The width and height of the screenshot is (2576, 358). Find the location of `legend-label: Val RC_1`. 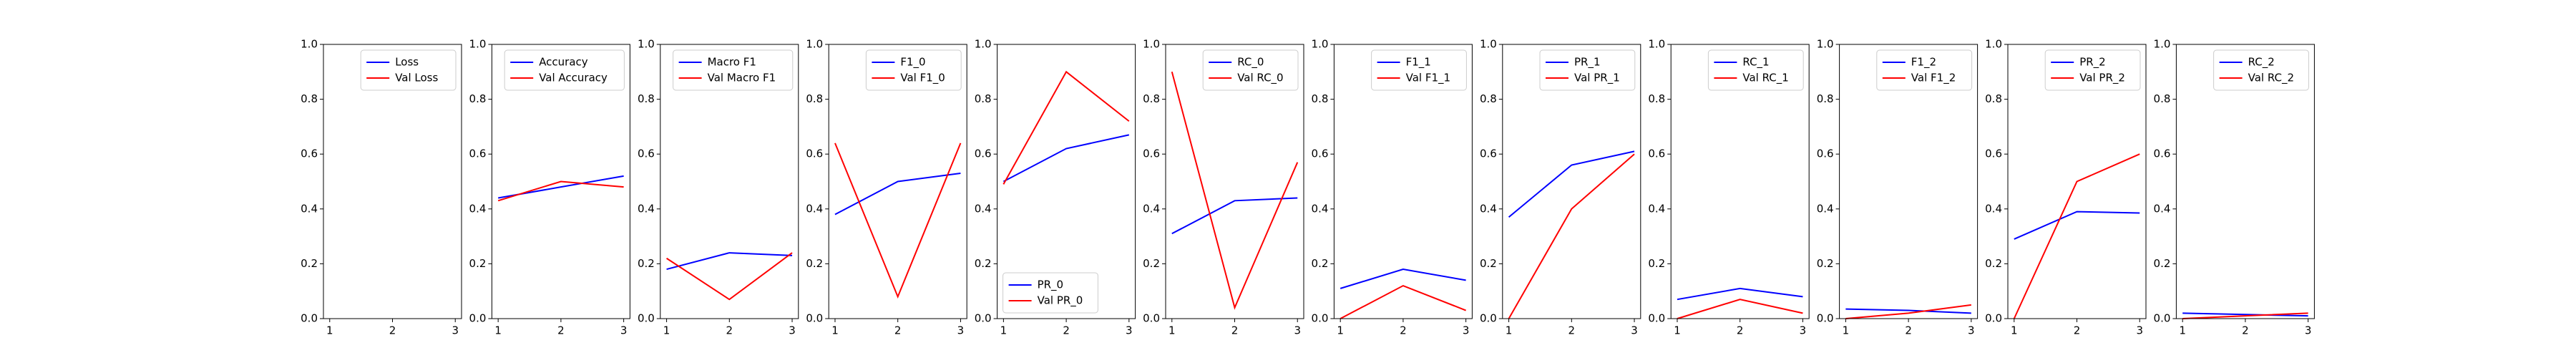

legend-label: Val RC_1 is located at coordinates (1765, 78).